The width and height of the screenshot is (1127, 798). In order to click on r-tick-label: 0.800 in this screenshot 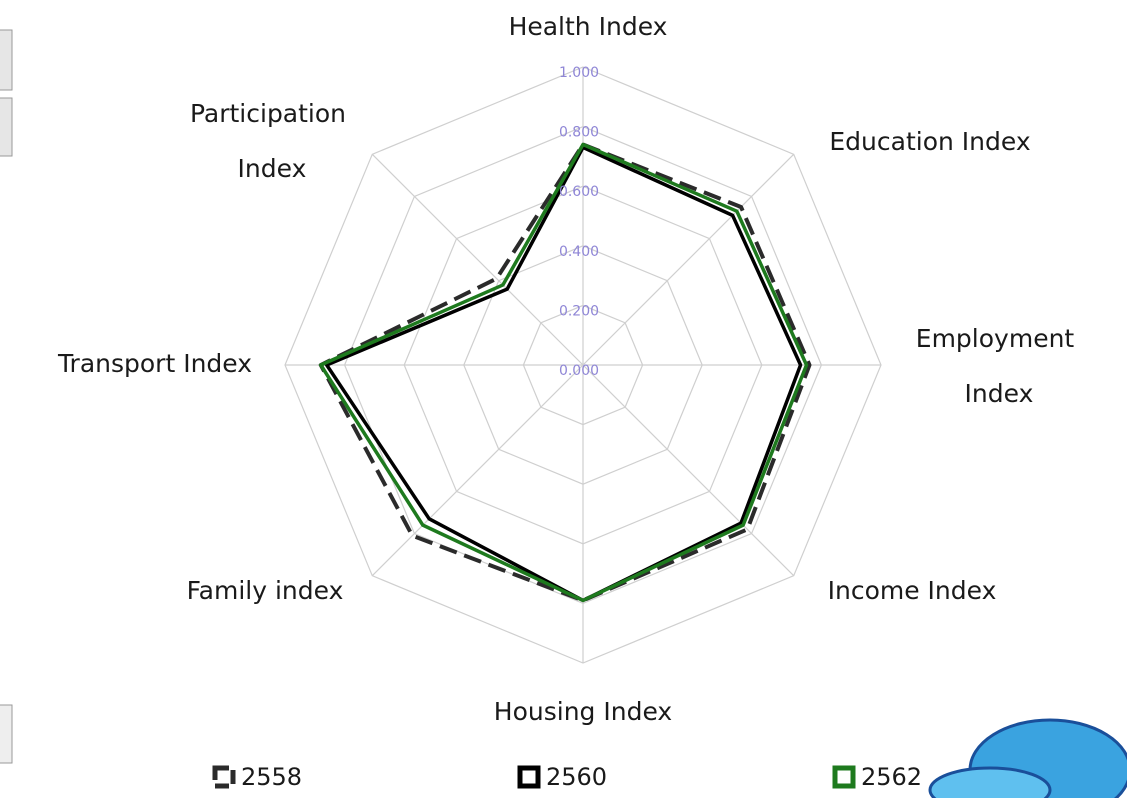, I will do `click(579, 133)`.